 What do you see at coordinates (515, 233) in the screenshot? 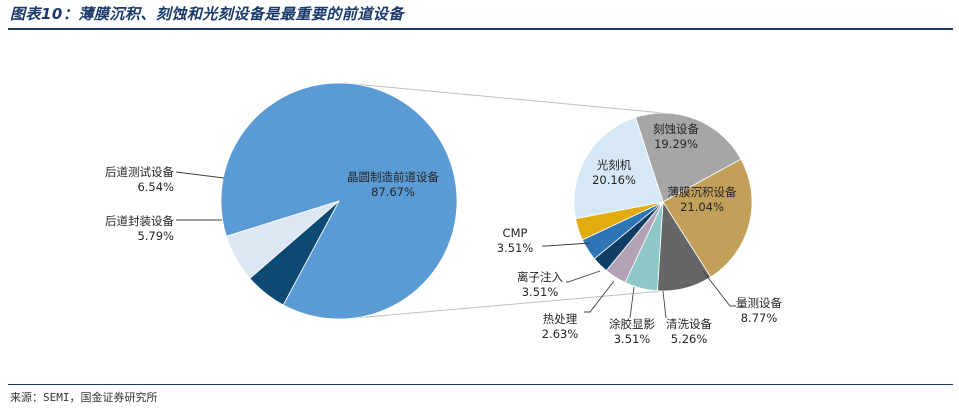
I see `sub-pie-label-7-name: CMP` at bounding box center [515, 233].